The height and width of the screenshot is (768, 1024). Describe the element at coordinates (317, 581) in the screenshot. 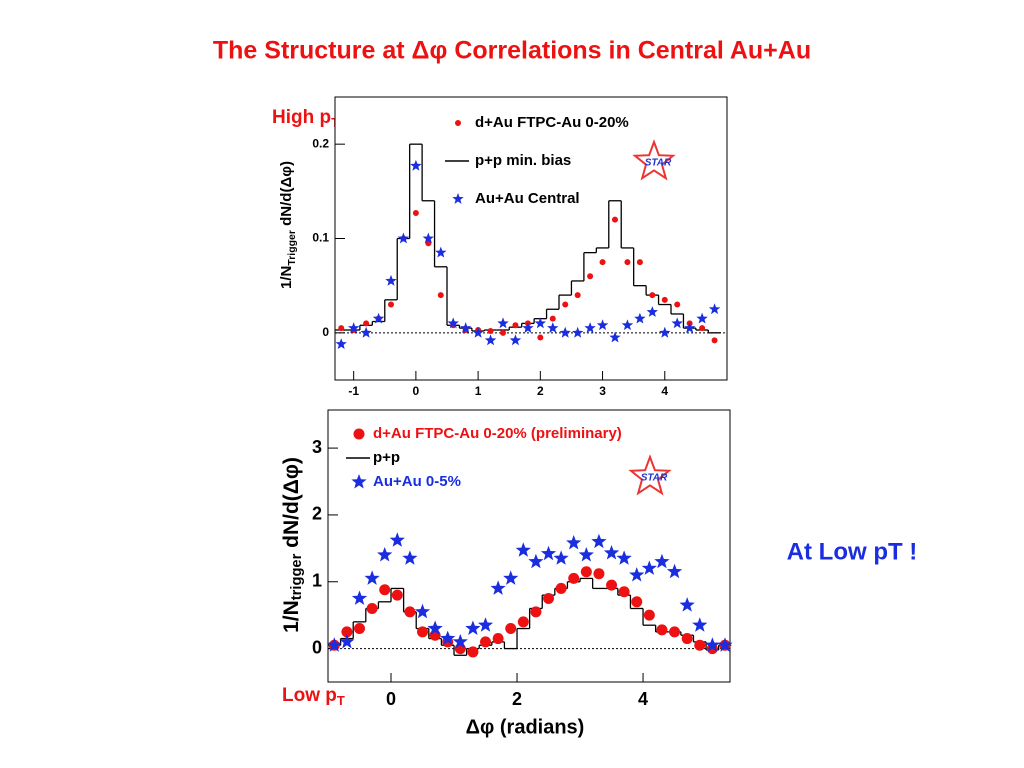

I see `y-tick-label: 1` at that location.